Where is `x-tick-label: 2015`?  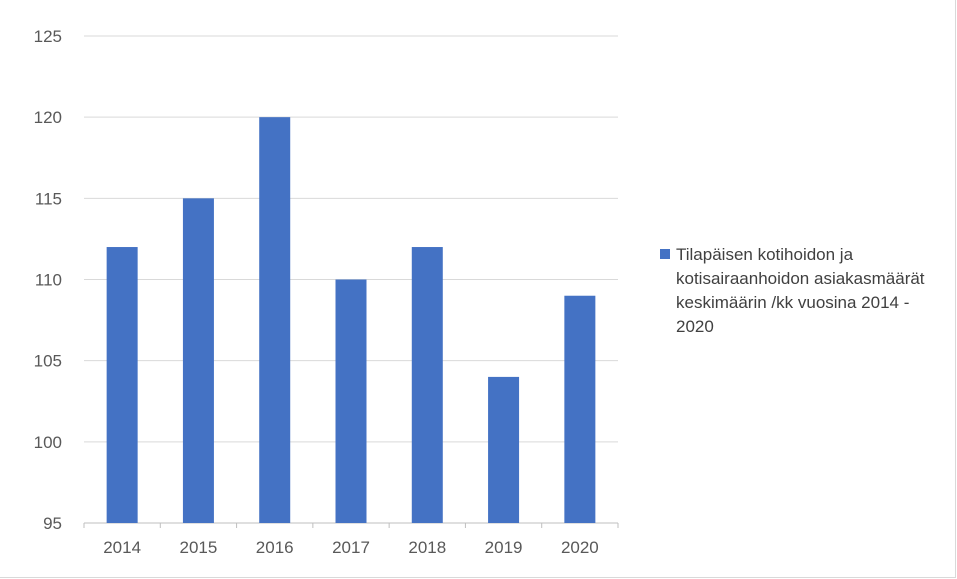 x-tick-label: 2015 is located at coordinates (199, 547).